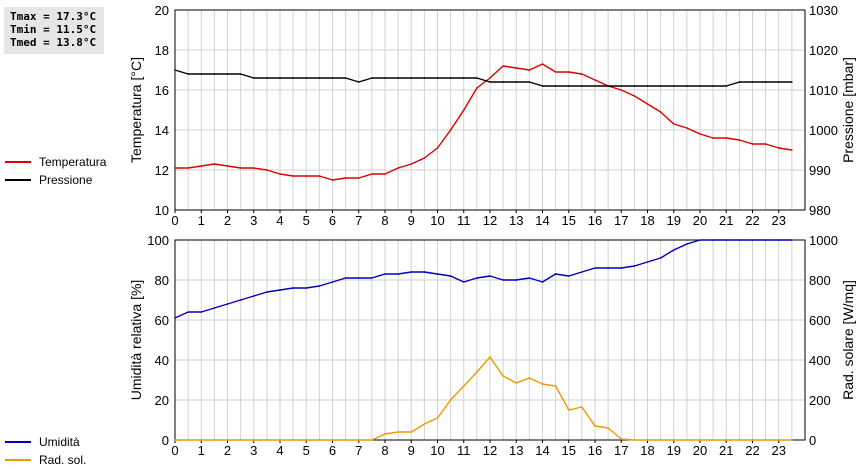 This screenshot has width=860, height=469. What do you see at coordinates (647, 450) in the screenshot?
I see `bottom-x-tick-label: 18` at bounding box center [647, 450].